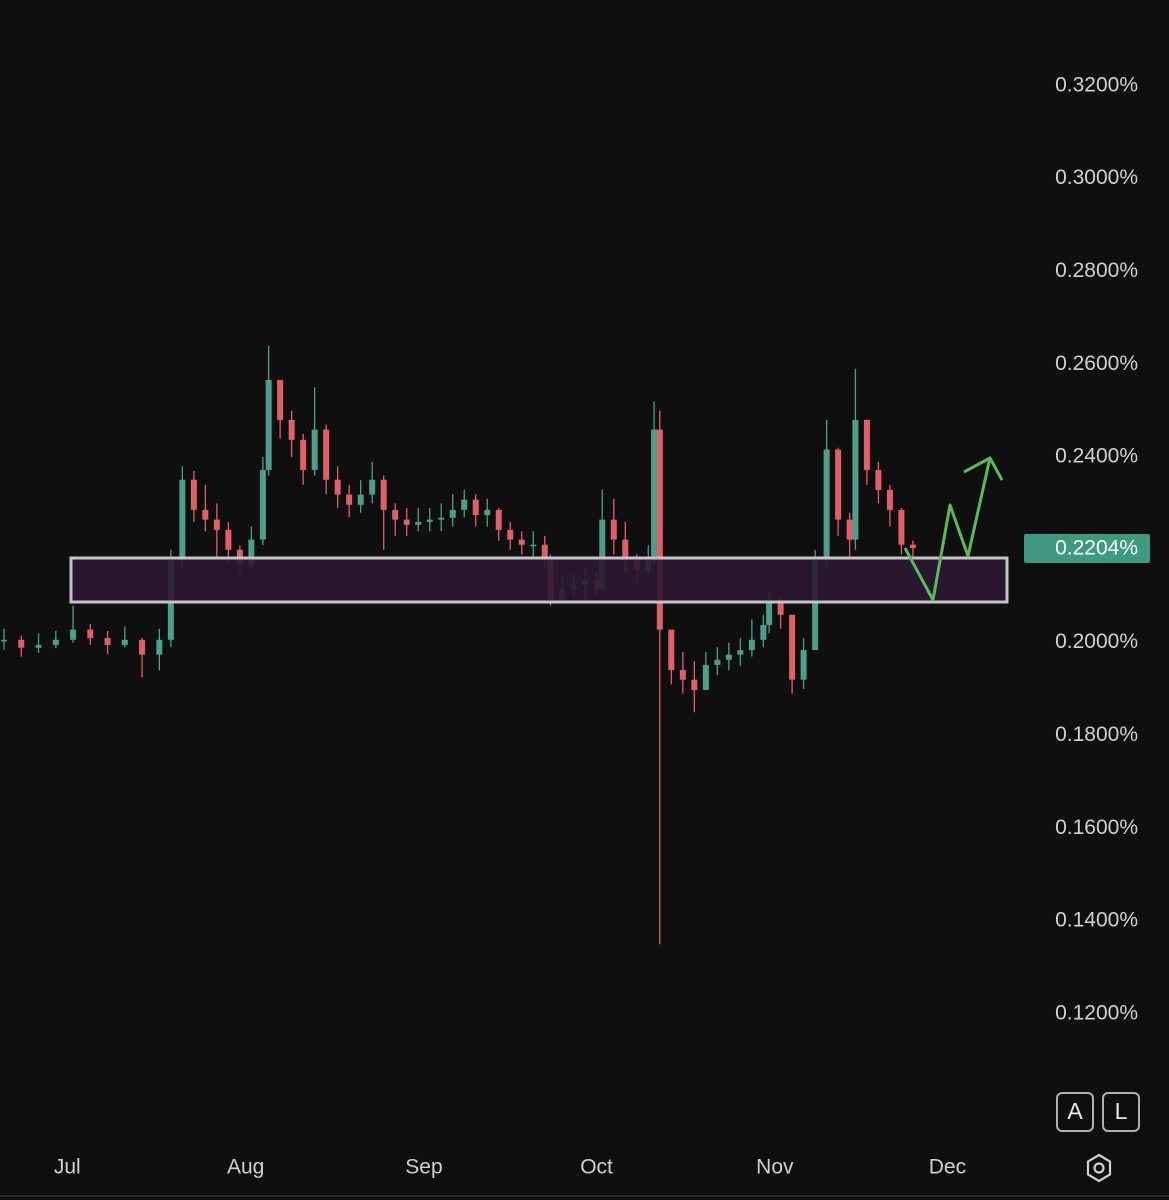  Describe the element at coordinates (1096, 177) in the screenshot. I see `y-tick-label: 0.3000%` at that location.